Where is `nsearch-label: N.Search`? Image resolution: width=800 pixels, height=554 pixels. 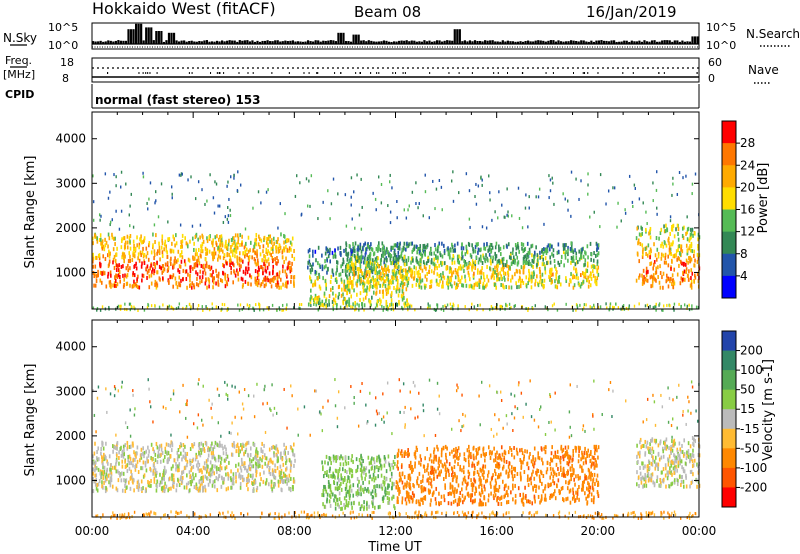
nsearch-label: N.Search is located at coordinates (773, 34).